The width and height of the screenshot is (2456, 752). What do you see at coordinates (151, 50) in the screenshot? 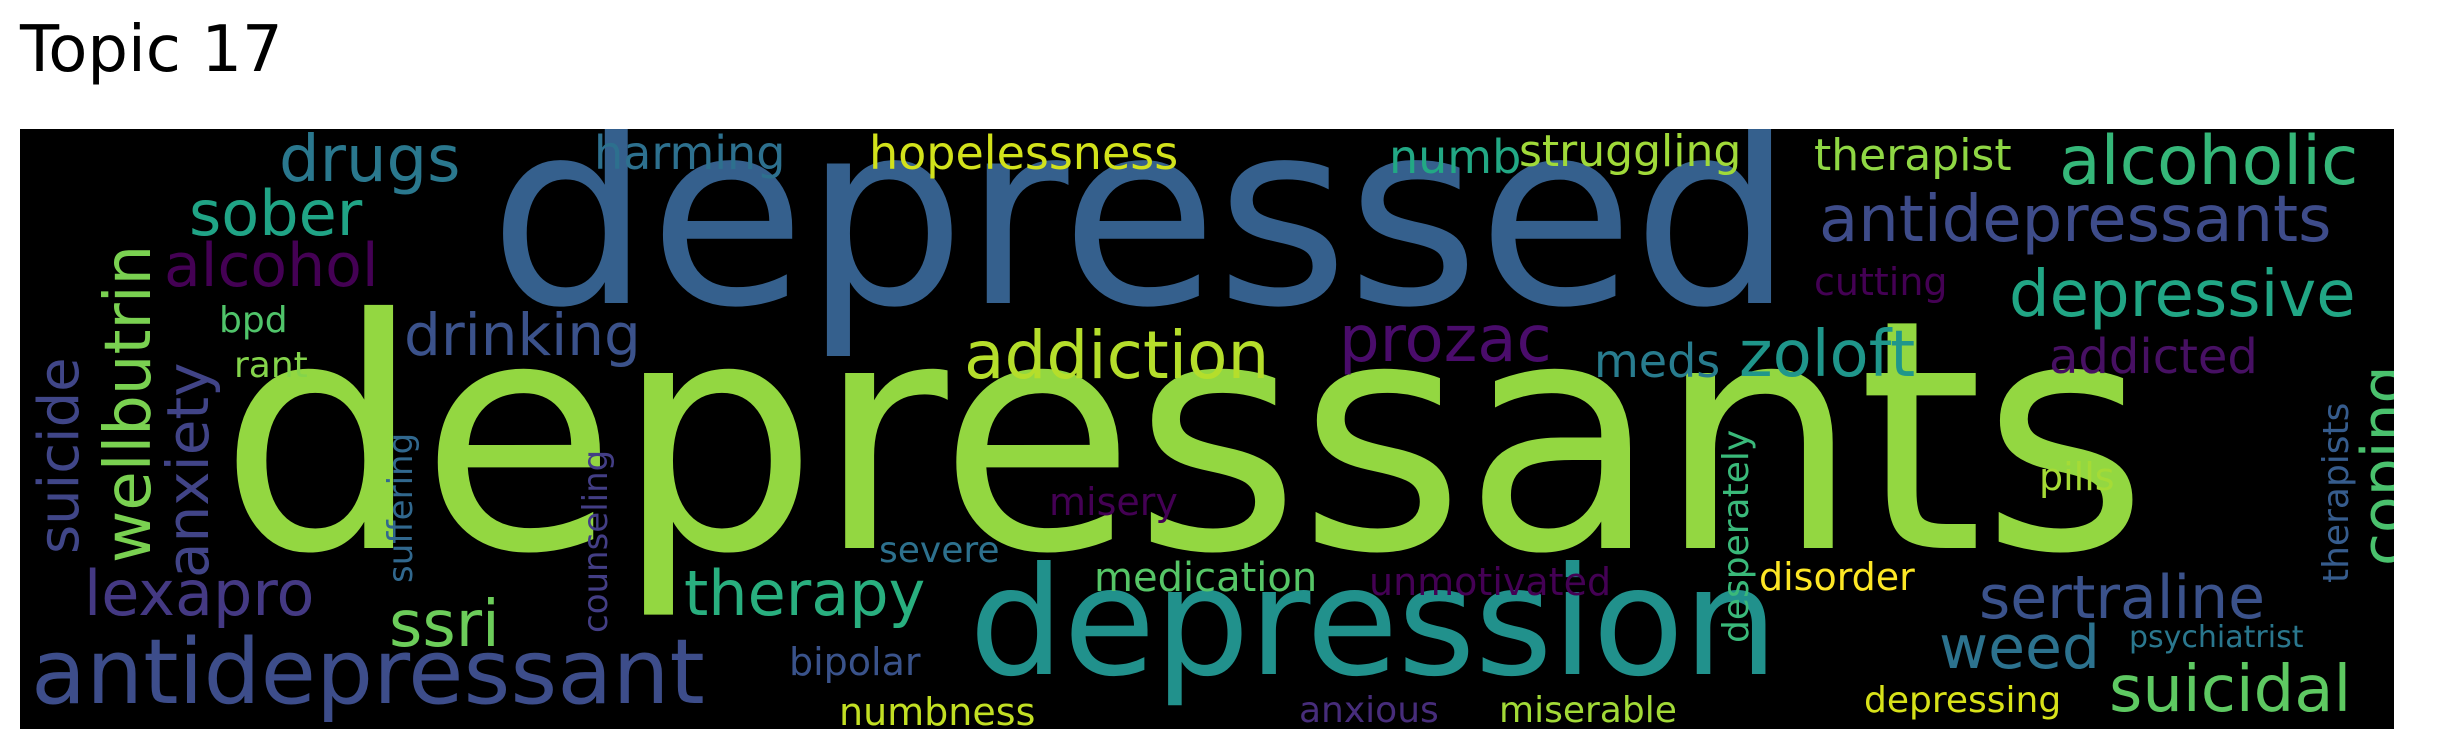
I see `page-title: Topic 17` at bounding box center [151, 50].